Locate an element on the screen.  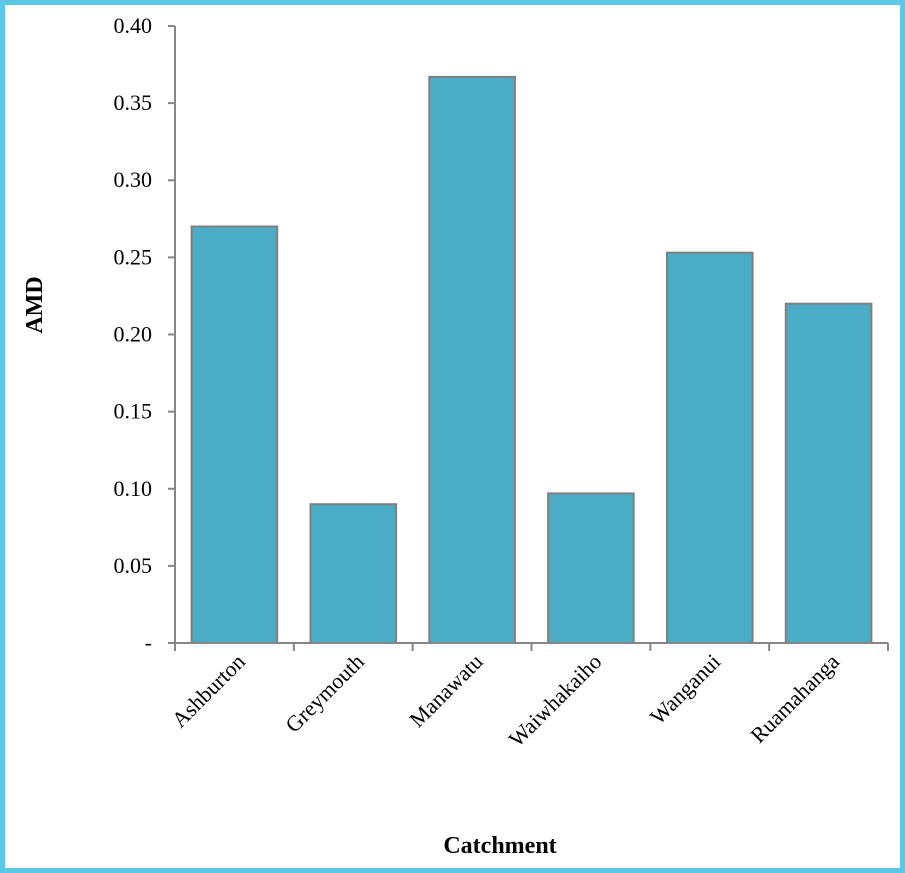
y-axis-title: AMD is located at coordinates (35, 304).